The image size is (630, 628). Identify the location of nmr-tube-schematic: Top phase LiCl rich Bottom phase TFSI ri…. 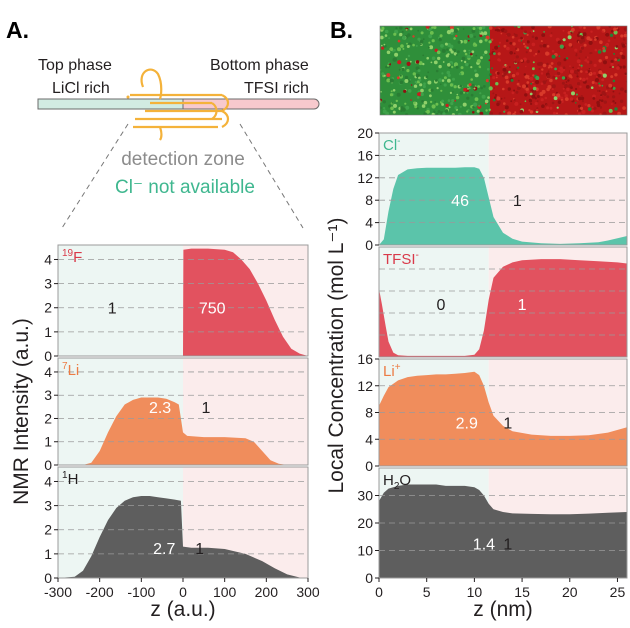
(178, 143).